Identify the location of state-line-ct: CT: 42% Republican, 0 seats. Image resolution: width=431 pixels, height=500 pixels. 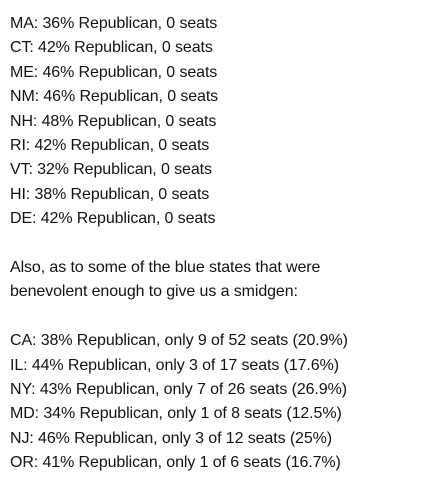
(111, 48).